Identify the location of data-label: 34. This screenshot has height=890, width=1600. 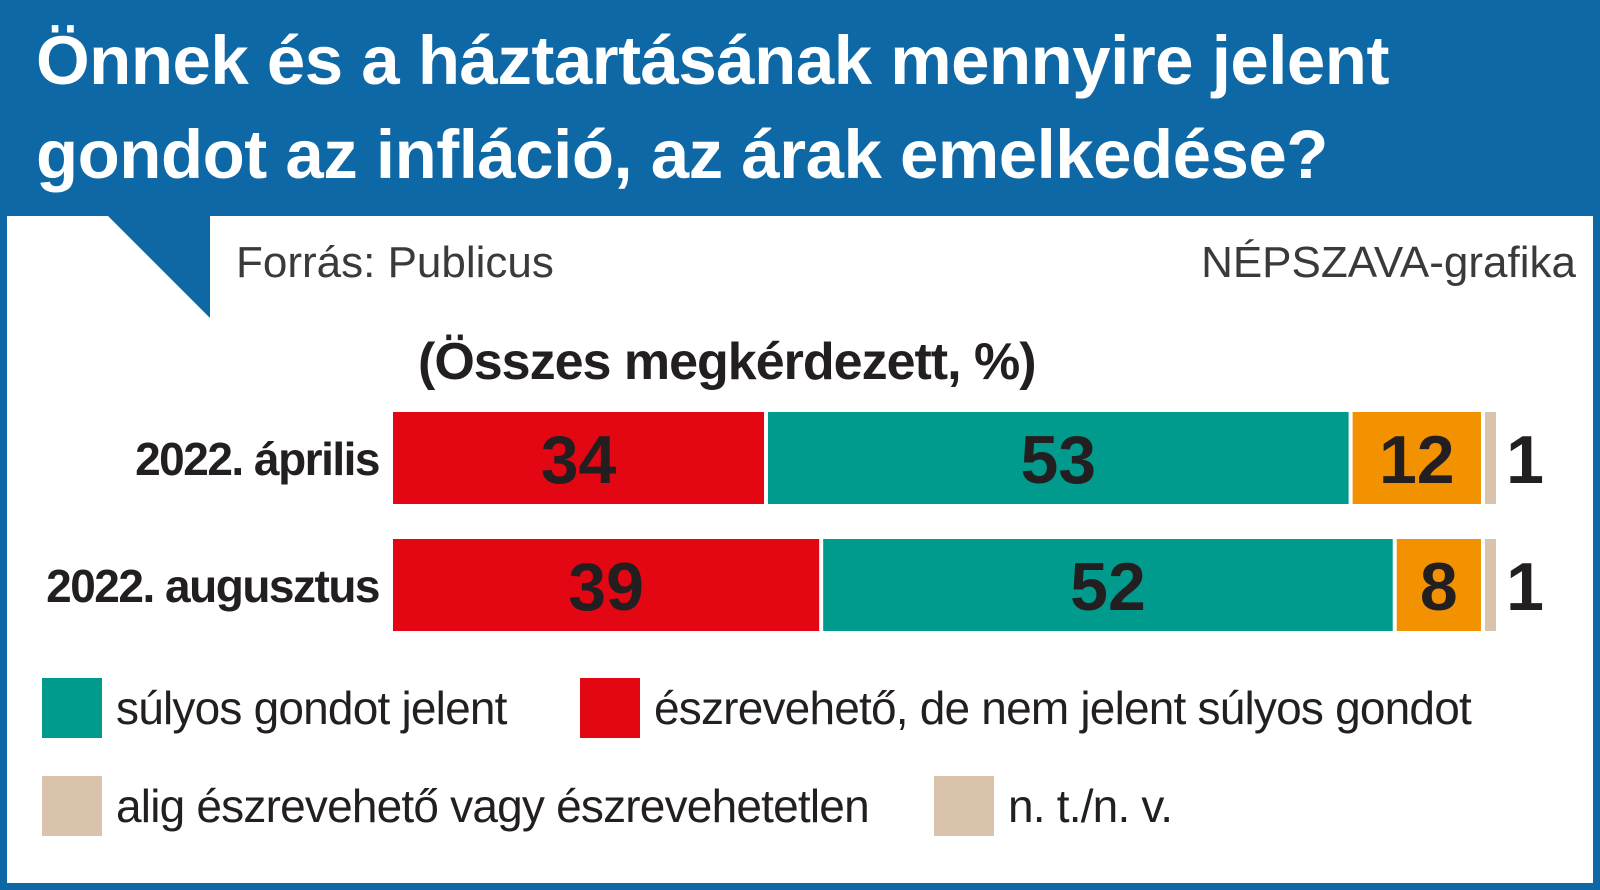
(579, 460).